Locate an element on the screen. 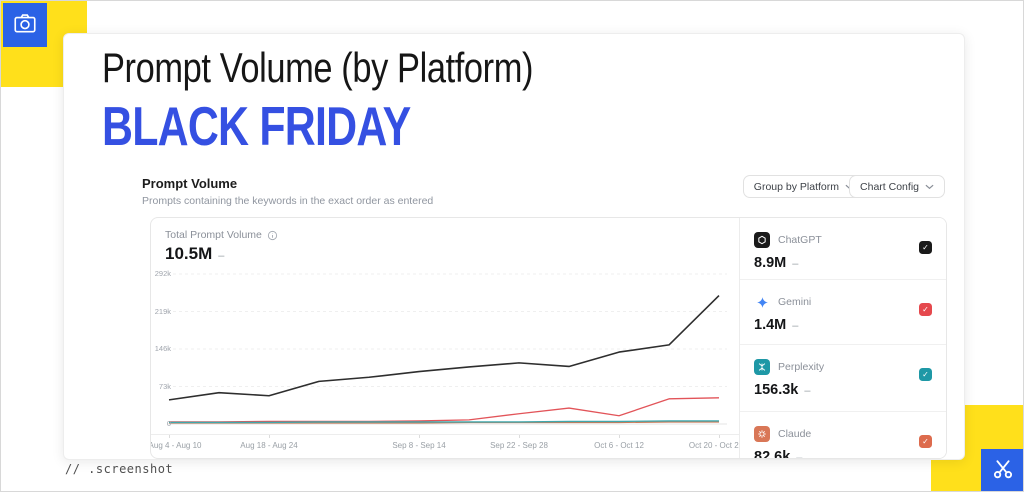  y-tick-label: 0 is located at coordinates (168, 423).